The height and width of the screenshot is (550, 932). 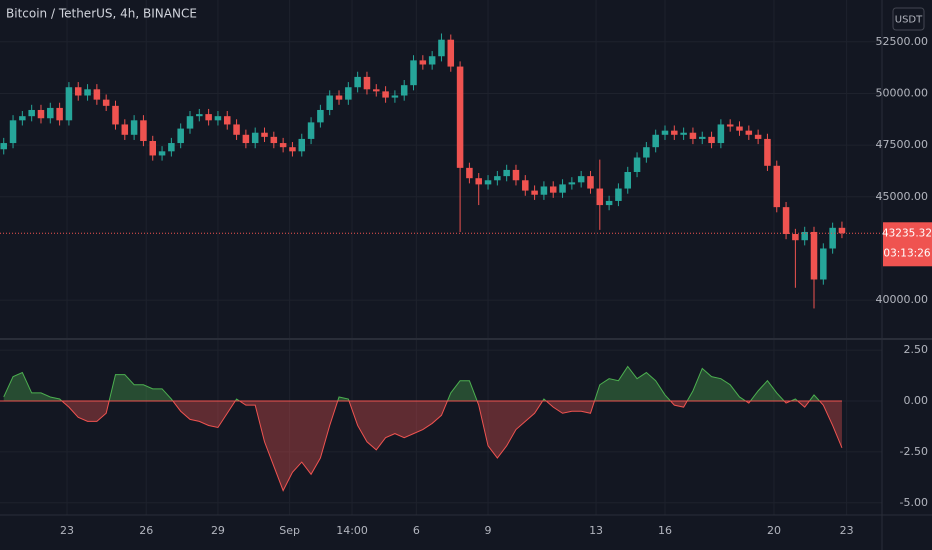 I want to click on currency-button, so click(x=908, y=19).